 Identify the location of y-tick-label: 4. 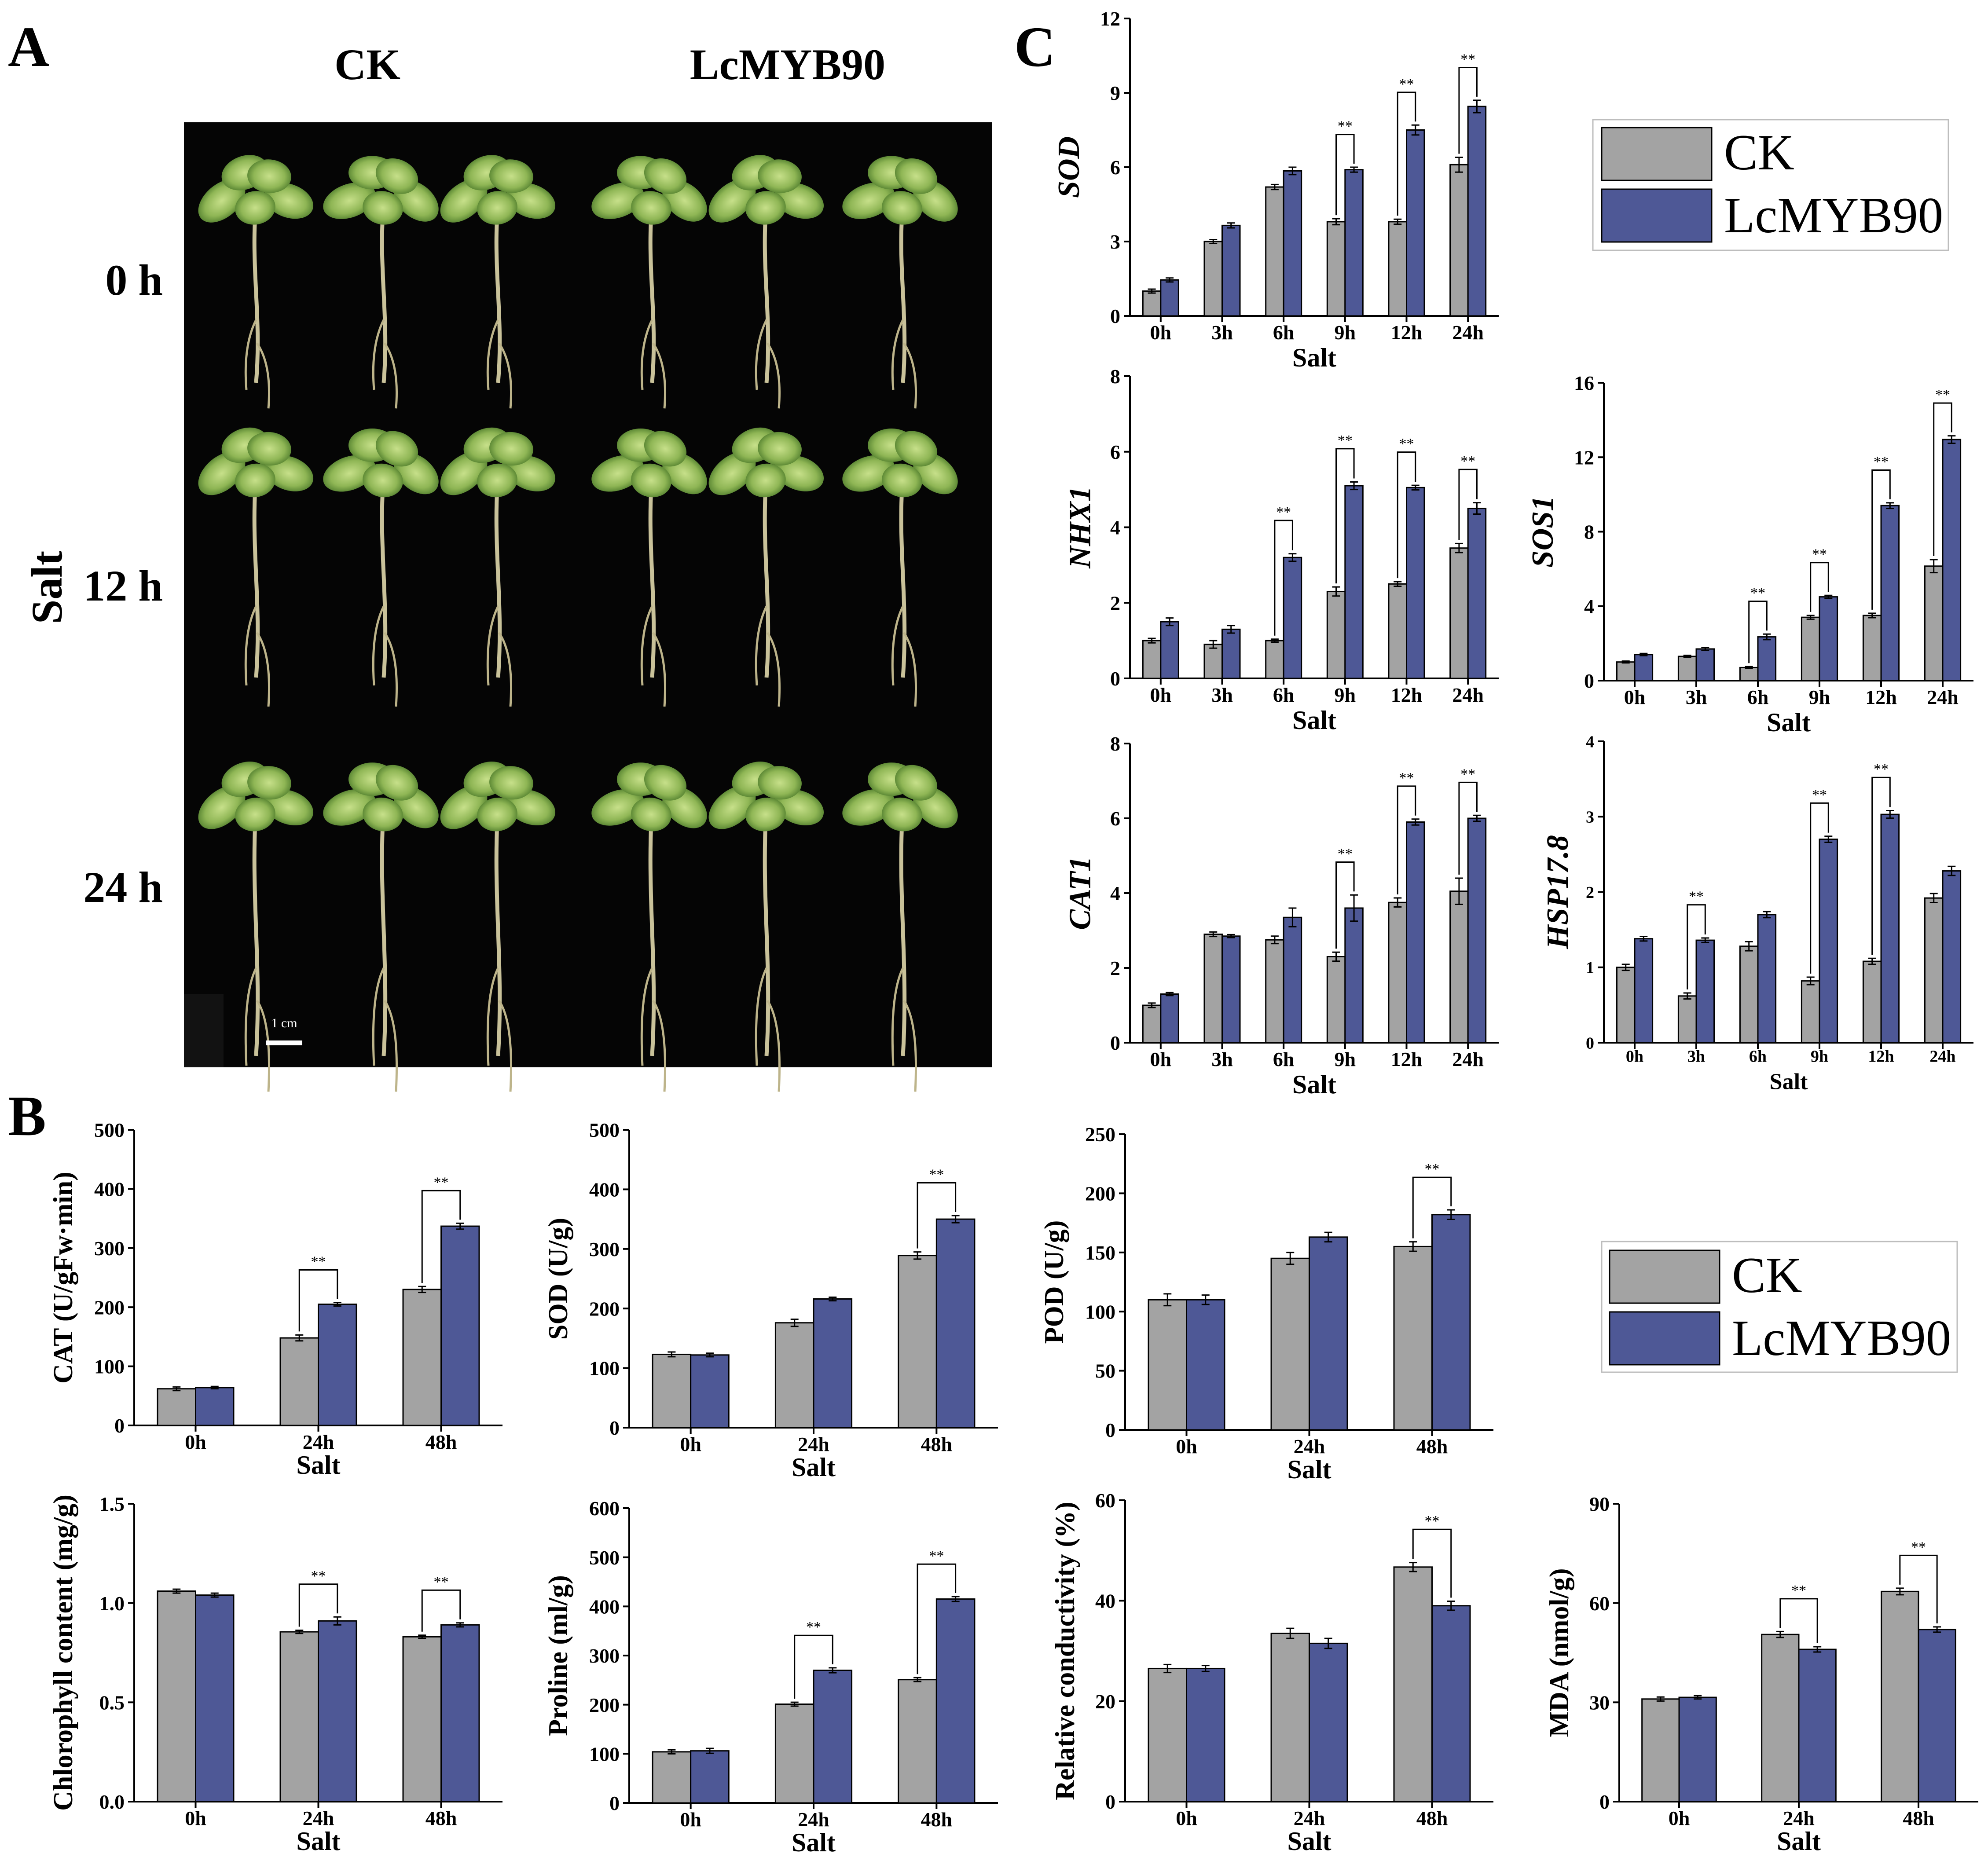
(1115, 528).